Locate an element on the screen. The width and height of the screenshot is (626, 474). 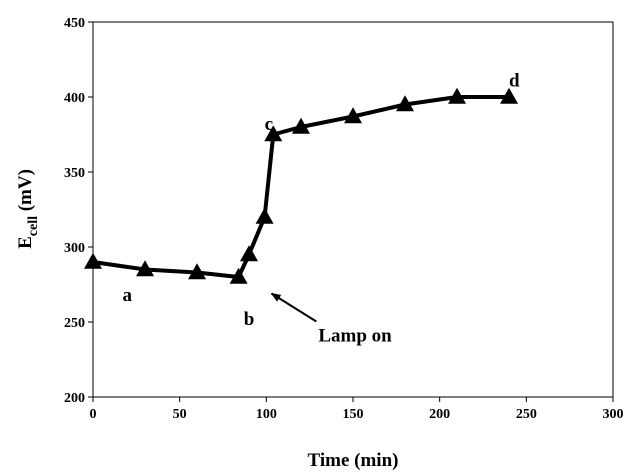
x-tick-label: 100 is located at coordinates (266, 414).